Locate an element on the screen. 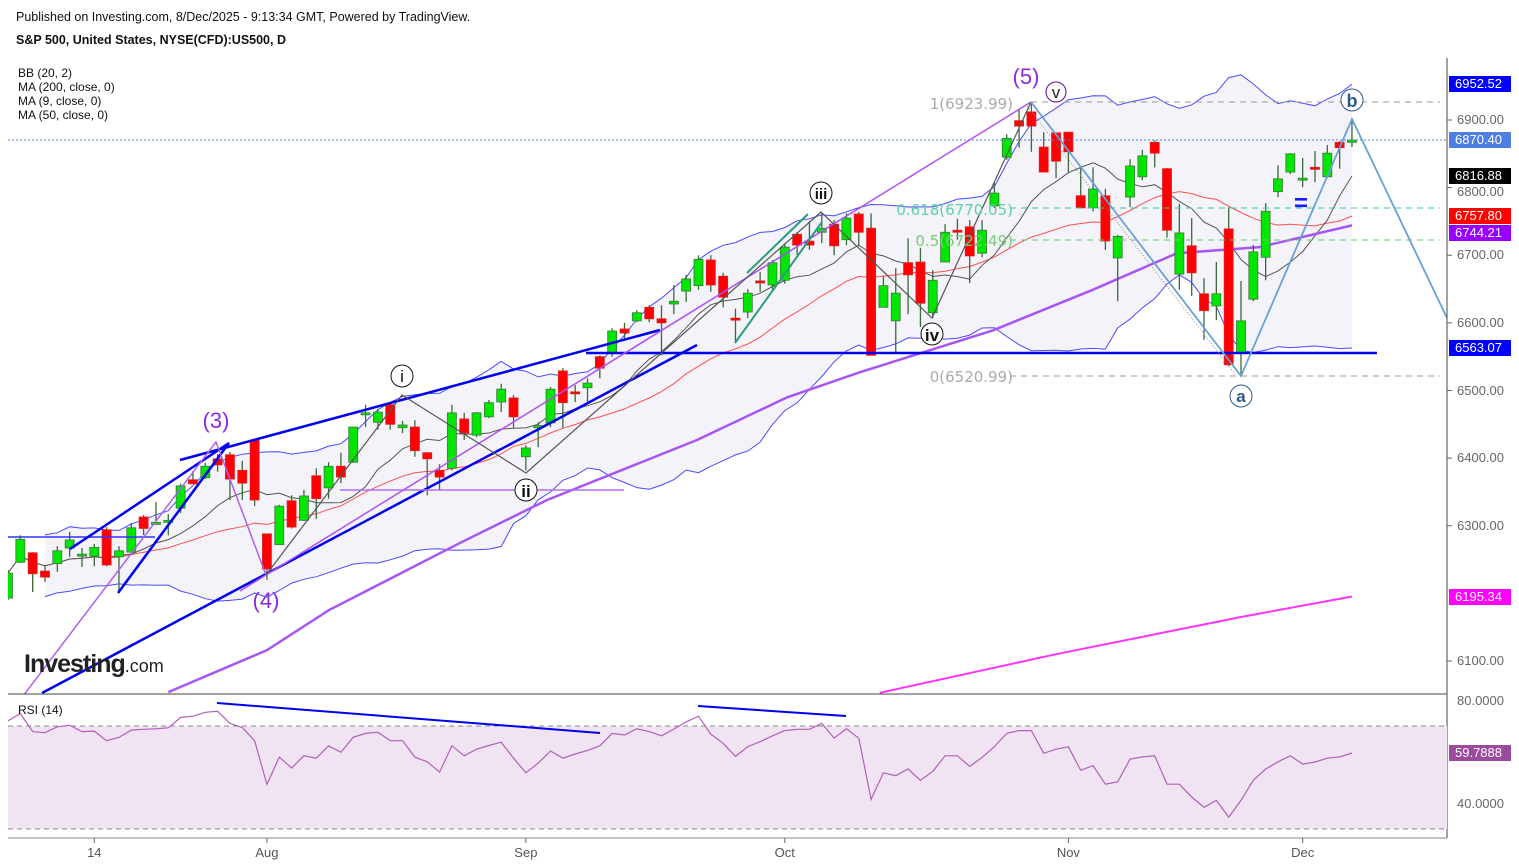 This screenshot has width=1519, height=867. wave-label-iii: iii is located at coordinates (821, 194).